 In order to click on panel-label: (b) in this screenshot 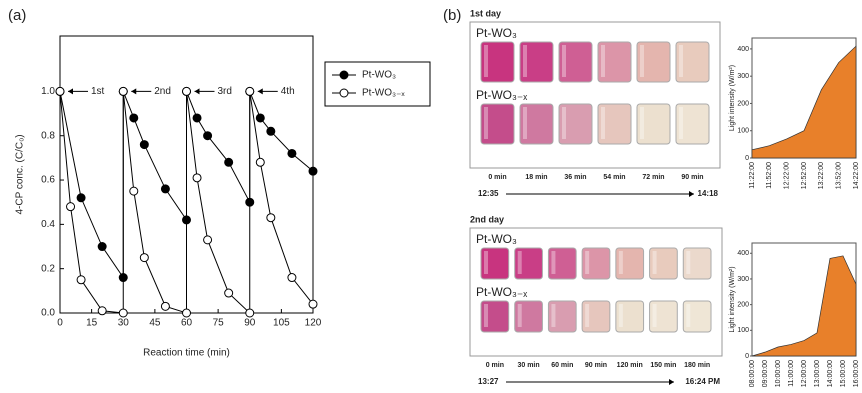, I will do `click(452, 15)`.